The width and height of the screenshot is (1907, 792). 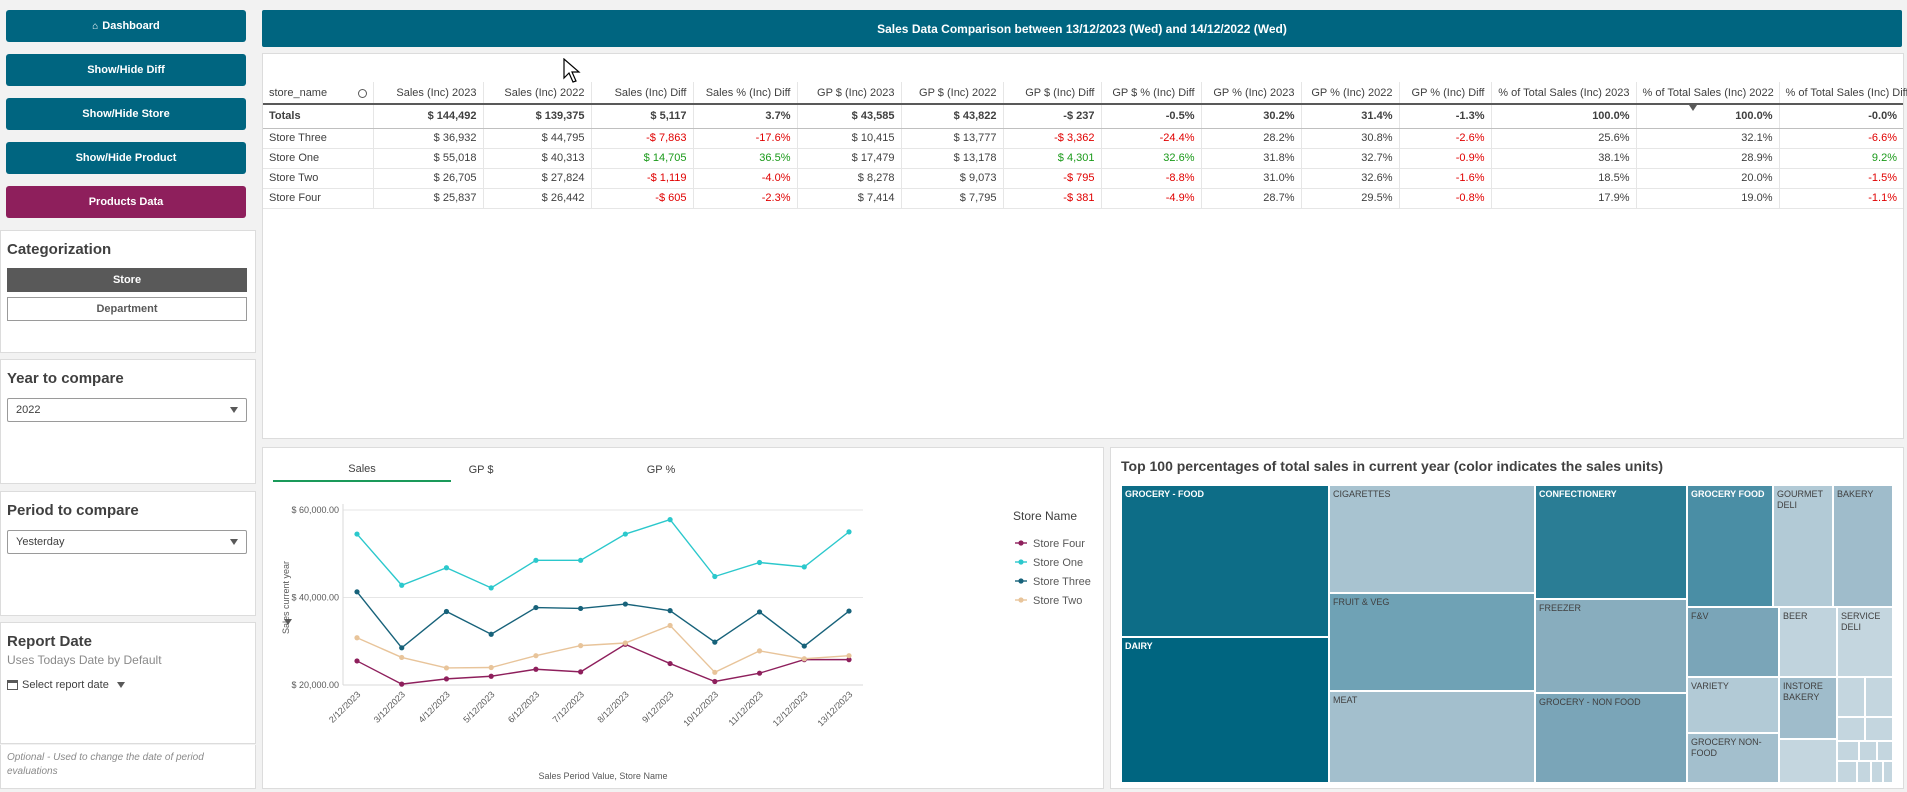 I want to click on department-category-button: Department, so click(x=127, y=309).